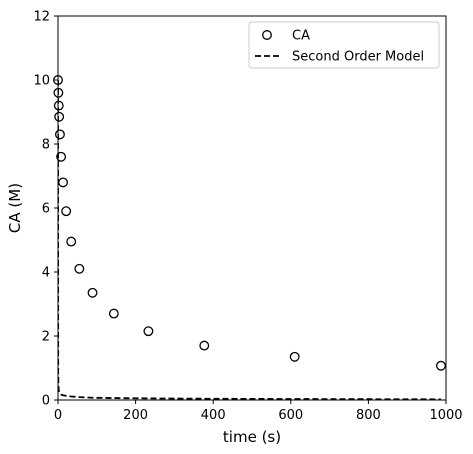  Describe the element at coordinates (358, 57) in the screenshot. I see `legend-label: Second Order Model` at that location.